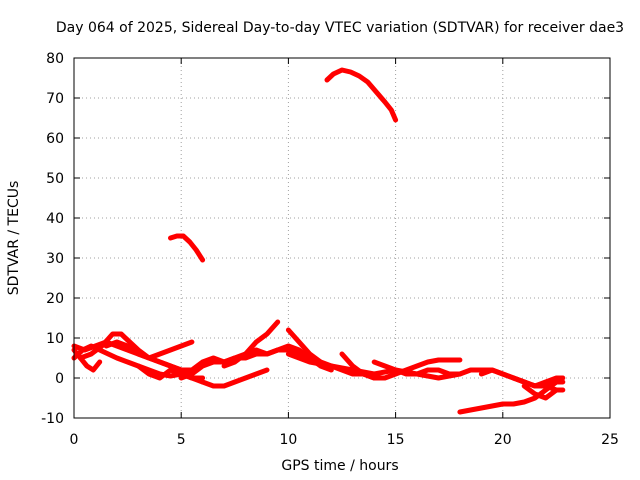 The image size is (640, 480). I want to click on y-tick-label: 70, so click(55, 99).